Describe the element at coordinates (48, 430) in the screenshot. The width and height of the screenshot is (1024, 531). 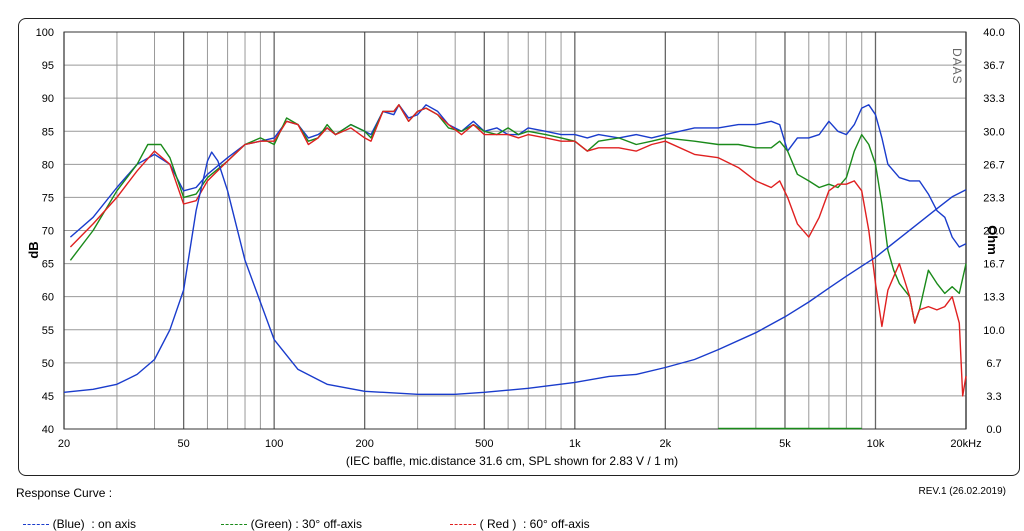
I see `y-tick-label: 40` at that location.